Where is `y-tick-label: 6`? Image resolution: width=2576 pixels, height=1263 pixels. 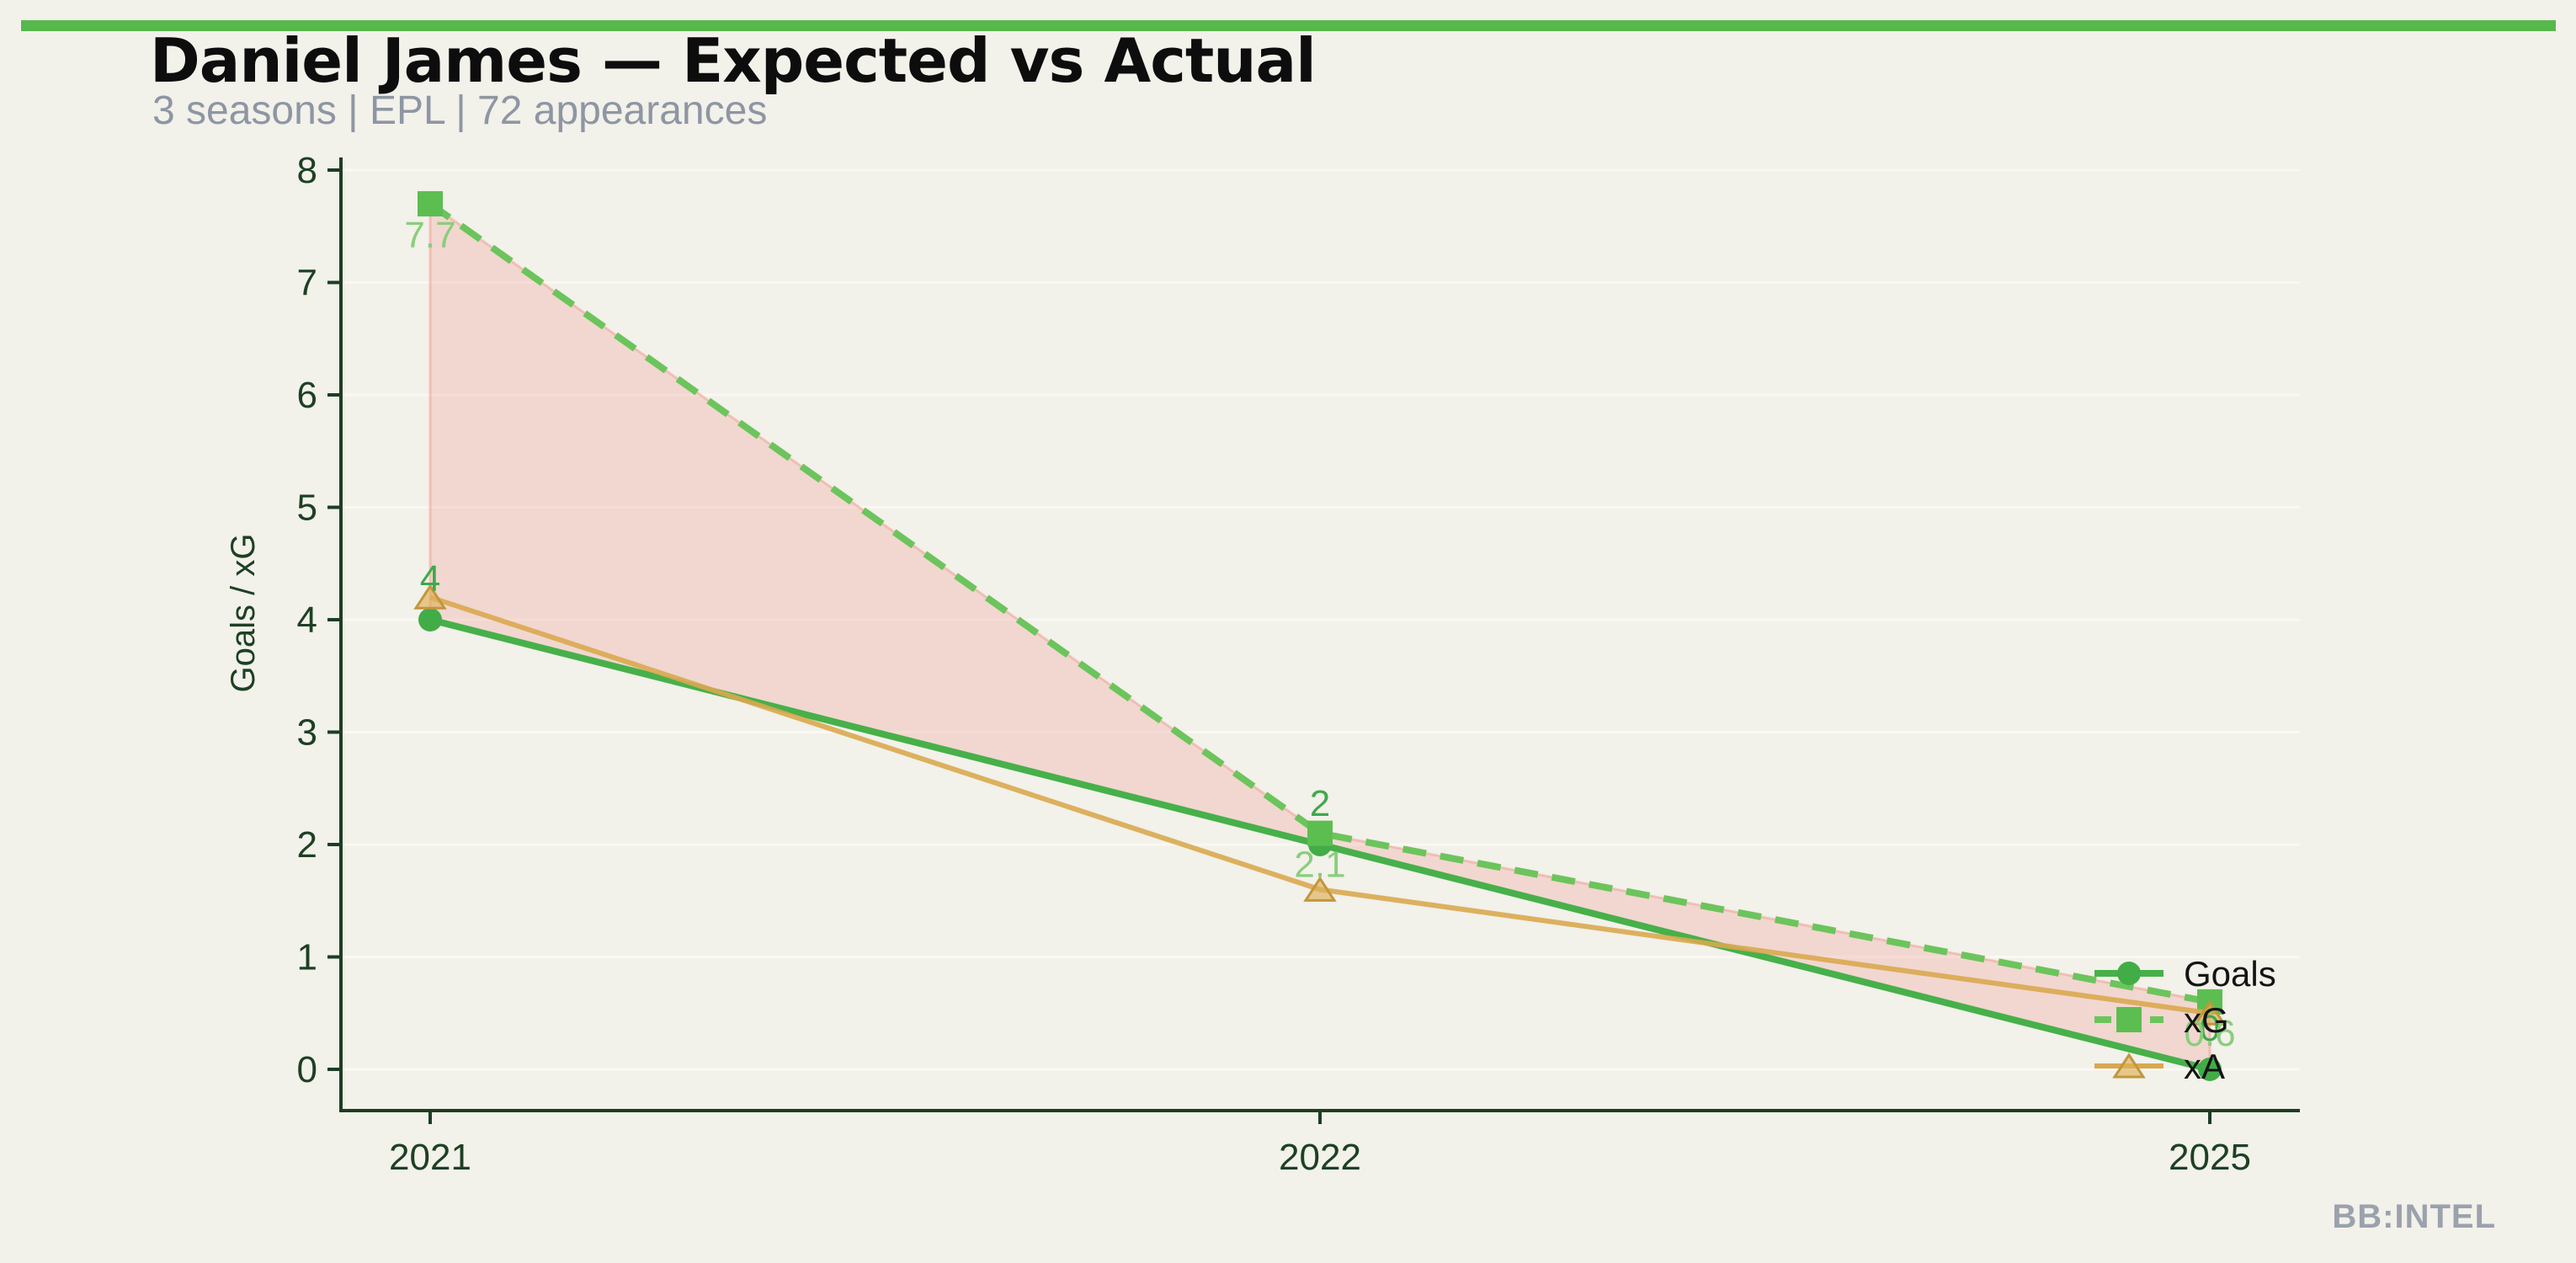
y-tick-label: 6 is located at coordinates (307, 395).